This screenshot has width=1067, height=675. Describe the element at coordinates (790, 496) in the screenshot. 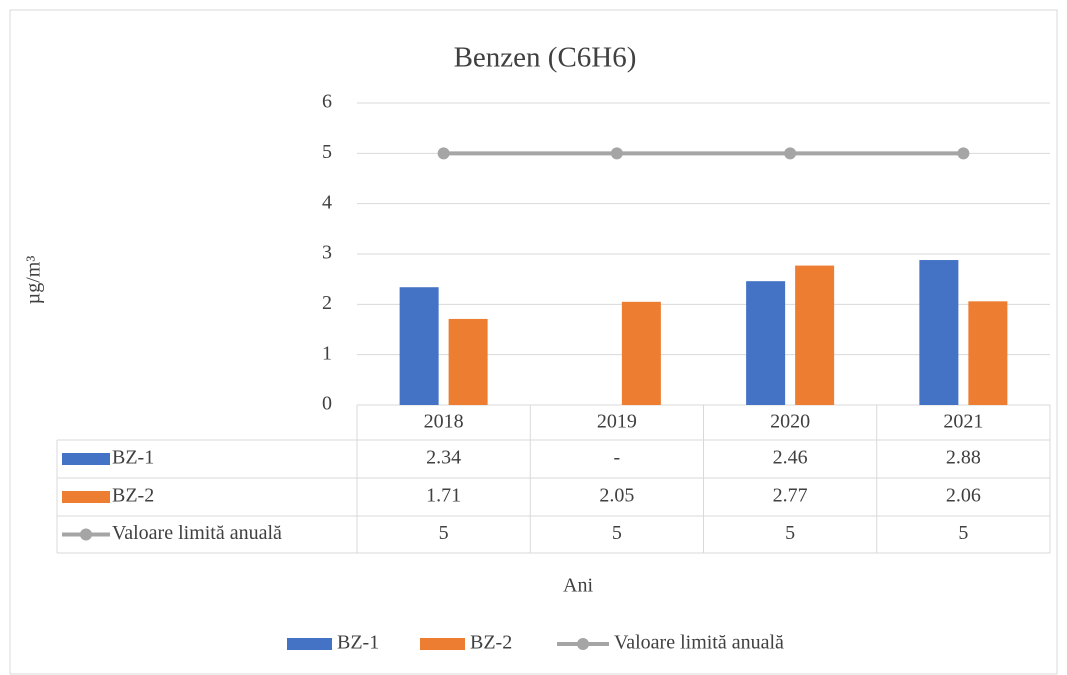

I see `table-value: 2.77` at that location.